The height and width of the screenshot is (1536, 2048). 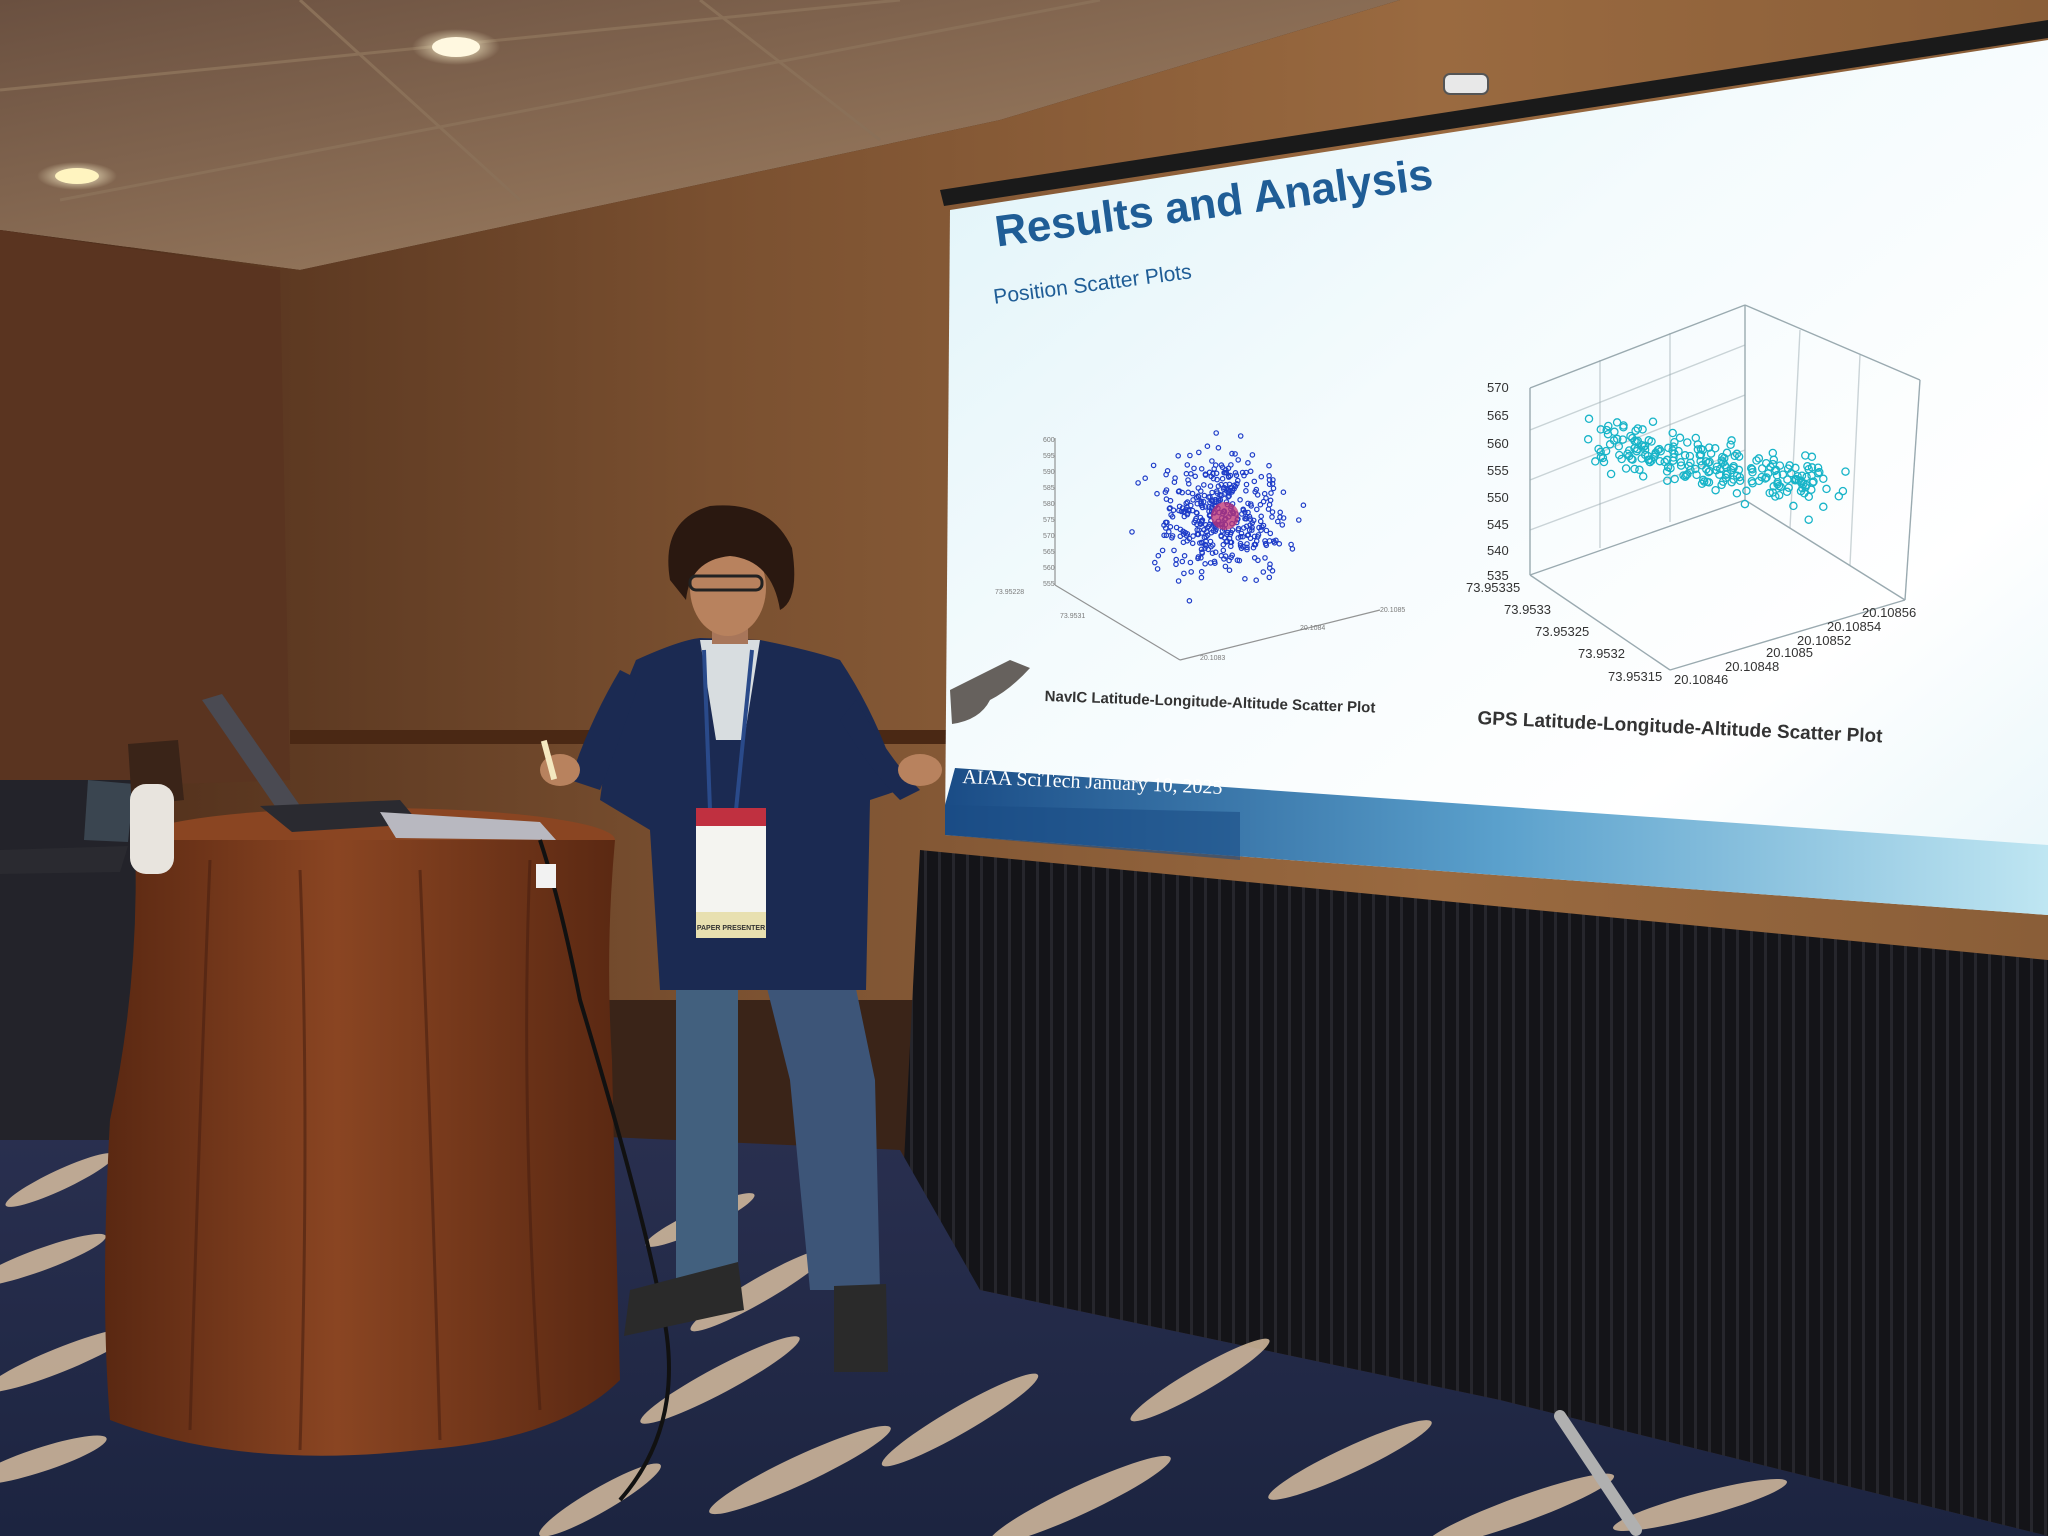 I want to click on svg-text: 580, so click(x=1049, y=504).